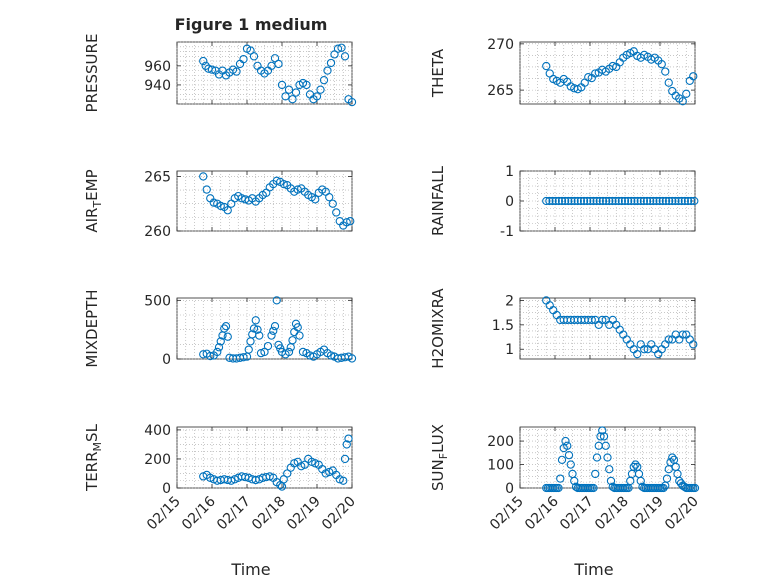 The width and height of the screenshot is (778, 583). I want to click on y-axis-label-theta: THETA, so click(438, 73).